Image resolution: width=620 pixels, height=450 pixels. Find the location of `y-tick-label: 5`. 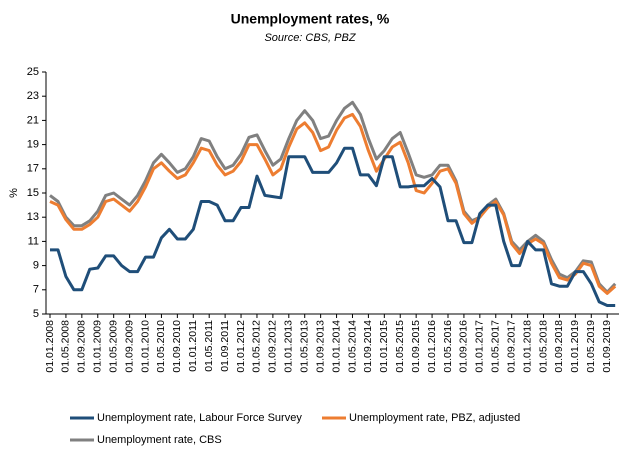

y-tick-label: 5 is located at coordinates (36, 314).